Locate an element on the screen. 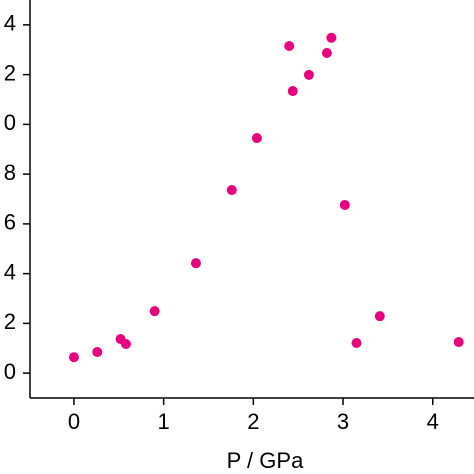 Image resolution: width=474 pixels, height=474 pixels. x-tick-label: 4 is located at coordinates (433, 421).